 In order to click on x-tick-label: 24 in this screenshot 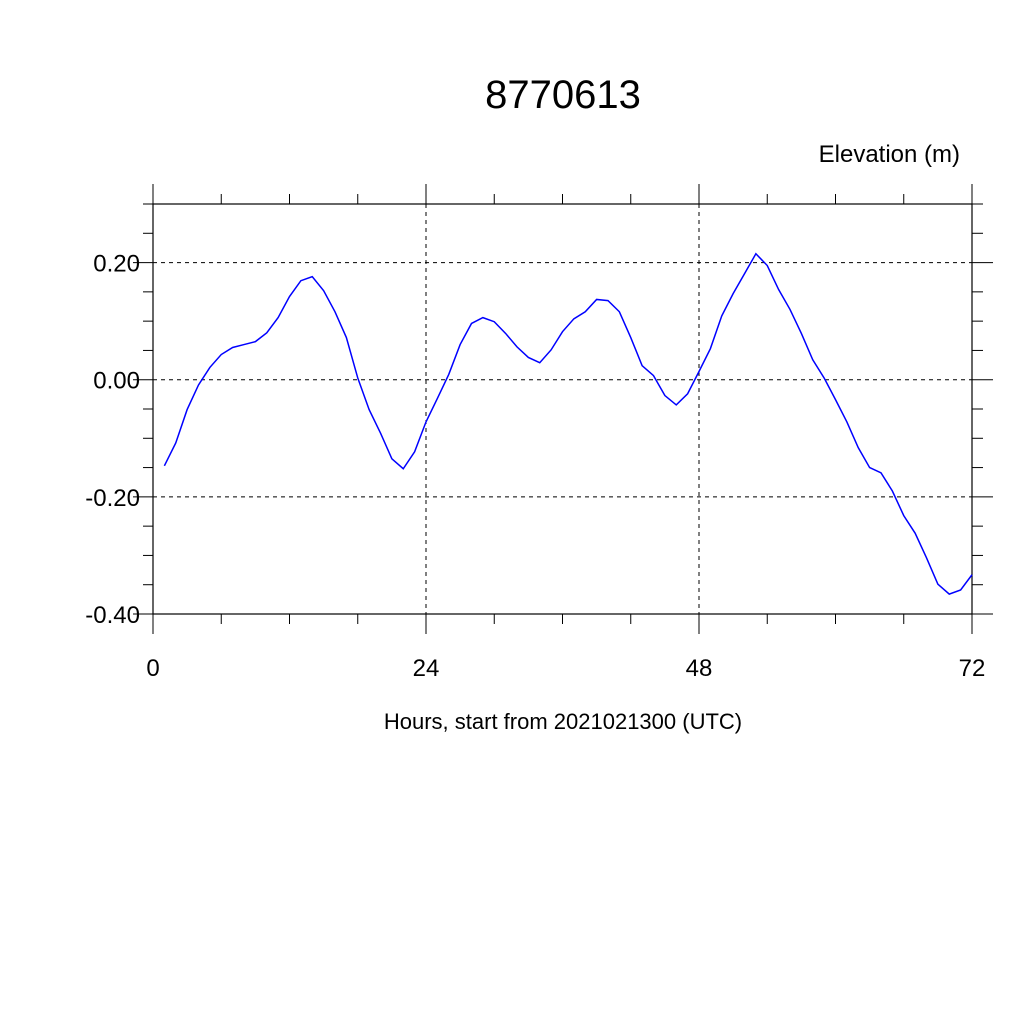, I will do `click(426, 668)`.